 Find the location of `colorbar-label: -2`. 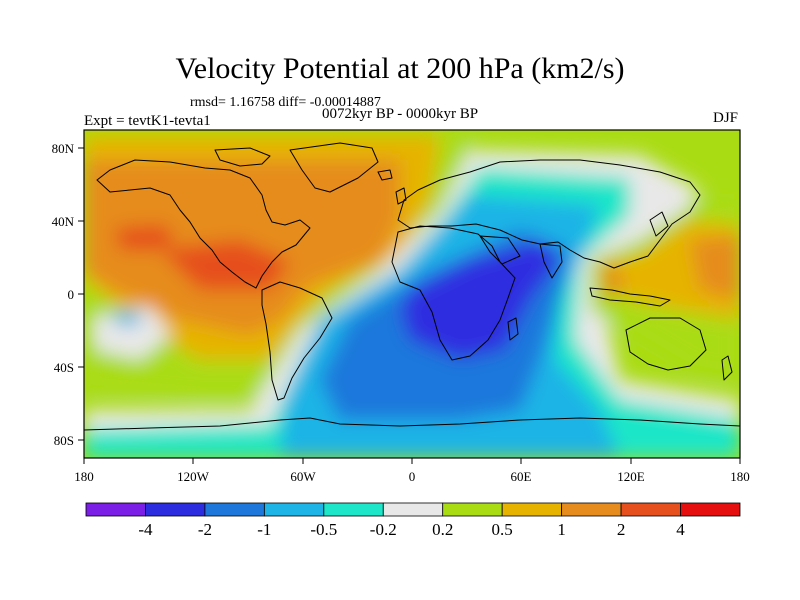

colorbar-label: -2 is located at coordinates (205, 529).